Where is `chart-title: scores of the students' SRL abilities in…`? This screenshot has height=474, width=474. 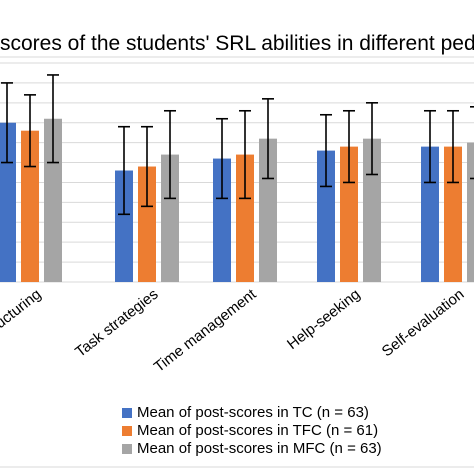
chart-title: scores of the students' SRL abilities in… is located at coordinates (237, 43).